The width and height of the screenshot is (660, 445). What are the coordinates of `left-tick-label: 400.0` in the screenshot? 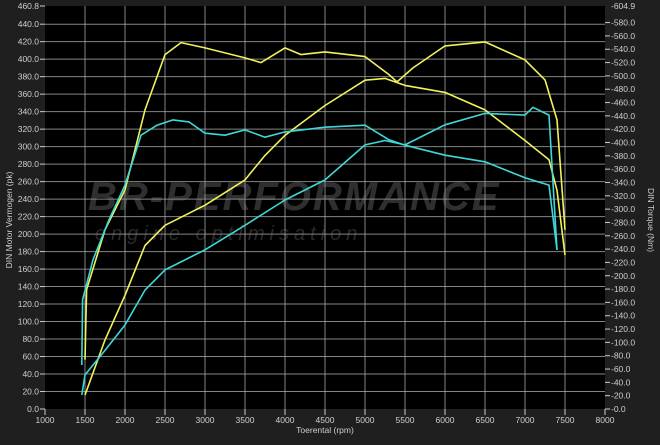 It's located at (29, 59).